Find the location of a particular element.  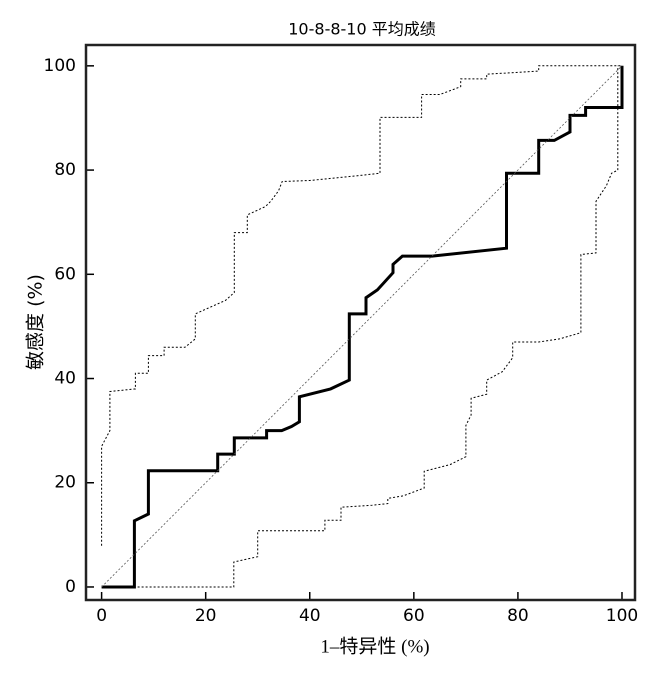

y-tick-label: 100 is located at coordinates (60, 66).